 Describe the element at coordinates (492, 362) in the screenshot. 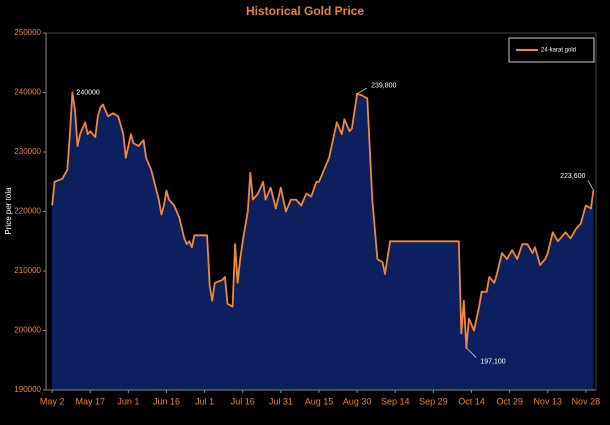

I see `annotation: 197,100` at that location.